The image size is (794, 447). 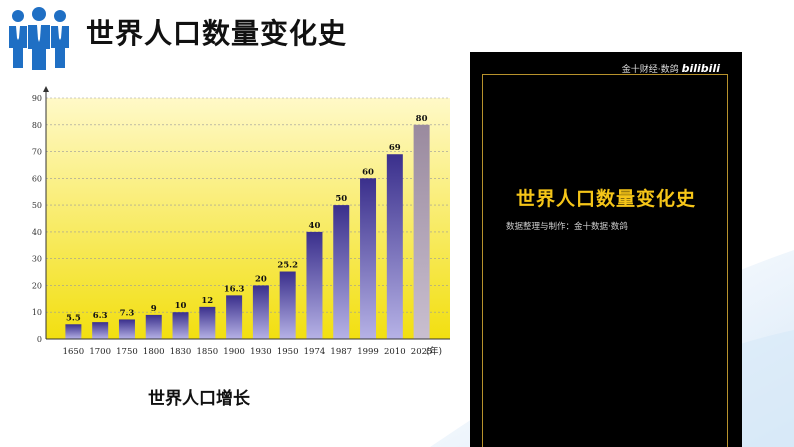 I want to click on x-tick-label: 1999, so click(x=368, y=352).